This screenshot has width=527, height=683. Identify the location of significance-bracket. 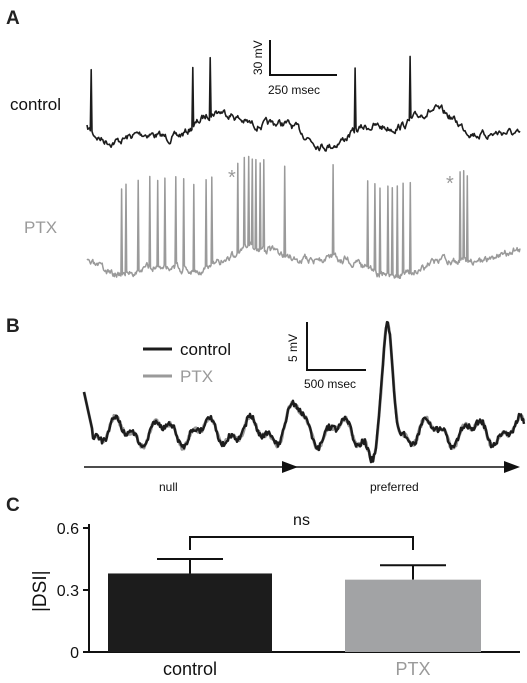
(301, 543).